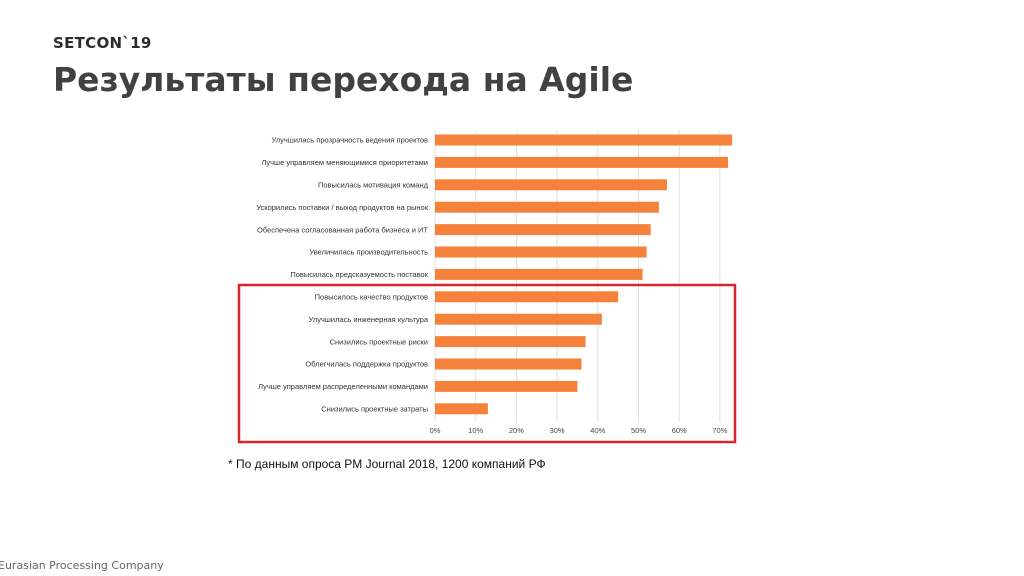  What do you see at coordinates (379, 341) in the screenshot?
I see `category-label: Снизились проектные риски` at bounding box center [379, 341].